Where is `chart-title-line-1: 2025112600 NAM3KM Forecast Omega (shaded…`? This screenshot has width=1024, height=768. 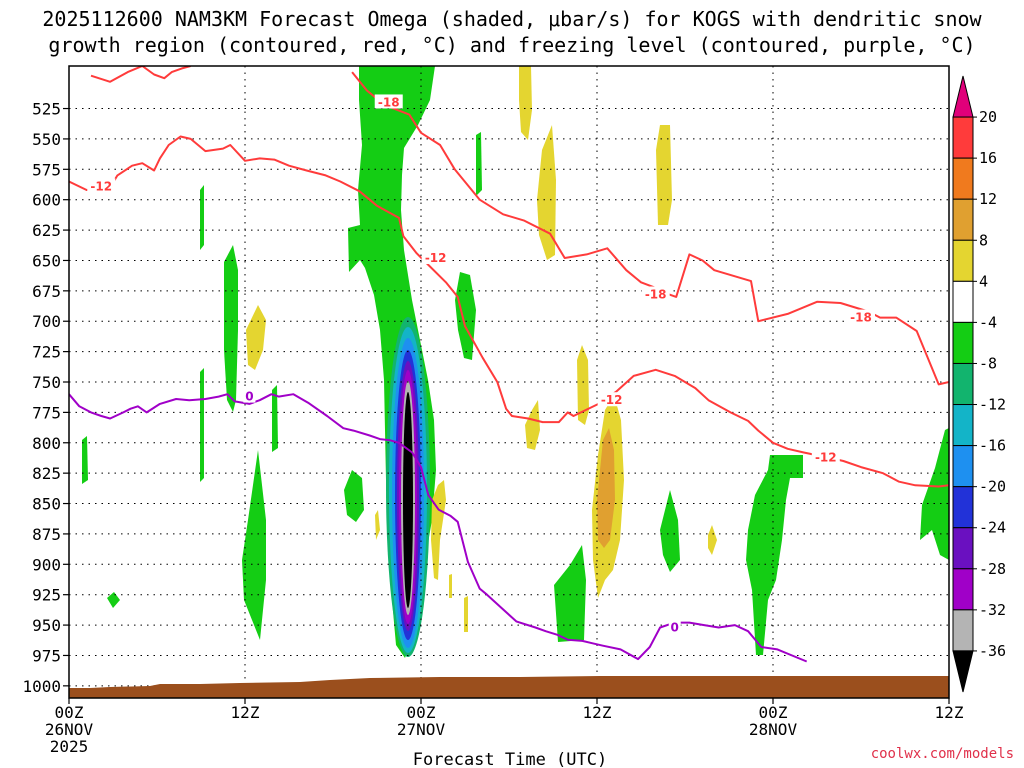 chart-title-line-1: 2025112600 NAM3KM Forecast Omega (shaded… is located at coordinates (512, 19).